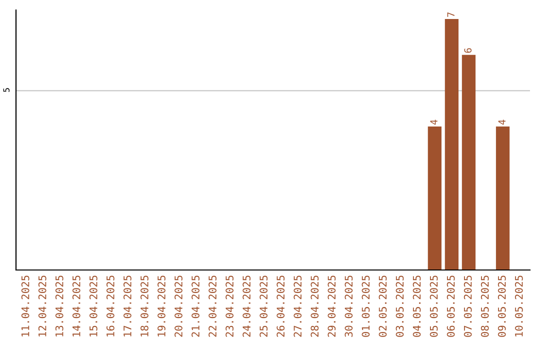 The height and width of the screenshot is (340, 540). Describe the element at coordinates (450, 306) in the screenshot. I see `x-tick-label: 06.05.2025` at that location.